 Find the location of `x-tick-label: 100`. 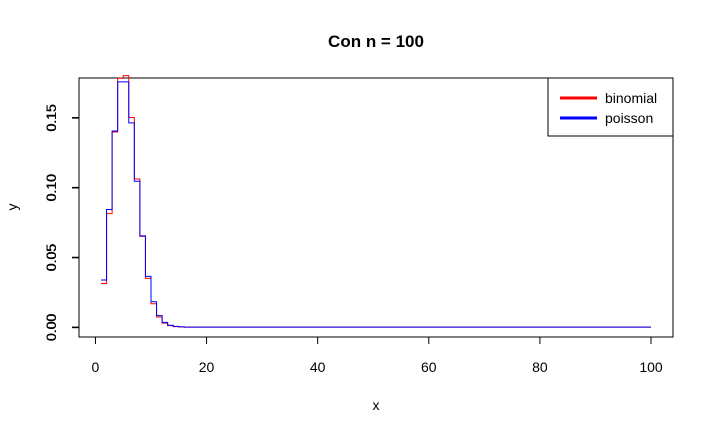

x-tick-label: 100 is located at coordinates (651, 367).